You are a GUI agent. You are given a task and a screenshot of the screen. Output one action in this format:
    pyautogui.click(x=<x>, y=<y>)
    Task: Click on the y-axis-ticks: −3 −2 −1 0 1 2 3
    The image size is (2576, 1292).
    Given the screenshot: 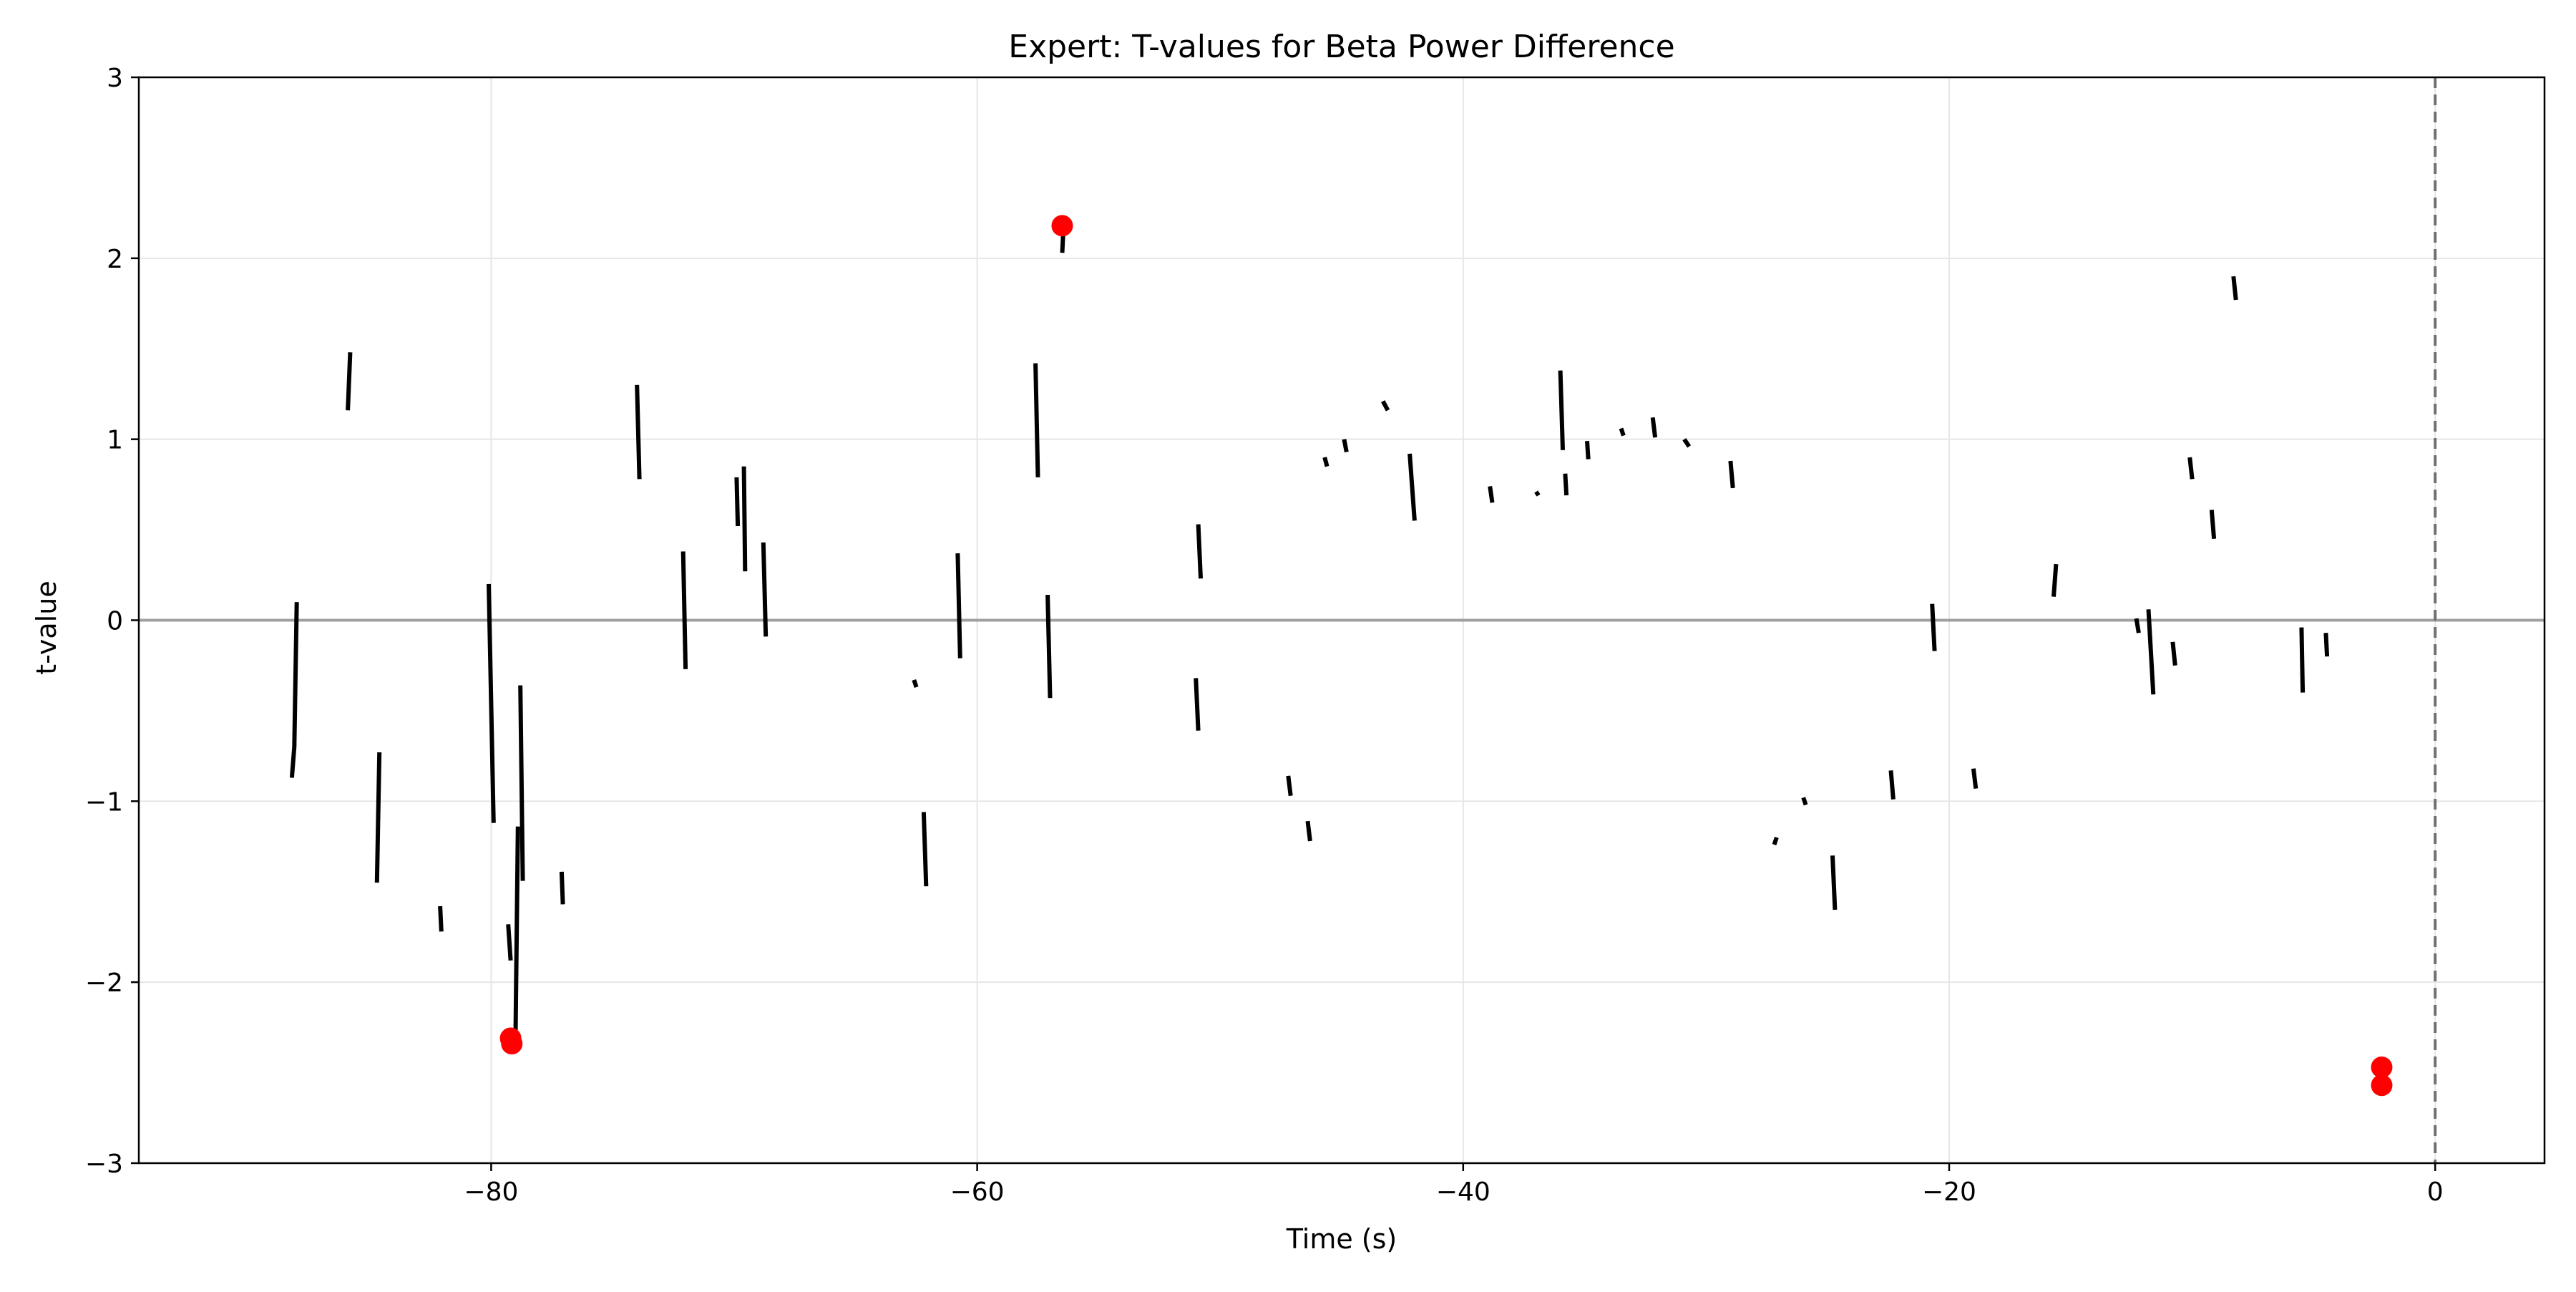 What is the action you would take?
    pyautogui.click(x=112, y=621)
    